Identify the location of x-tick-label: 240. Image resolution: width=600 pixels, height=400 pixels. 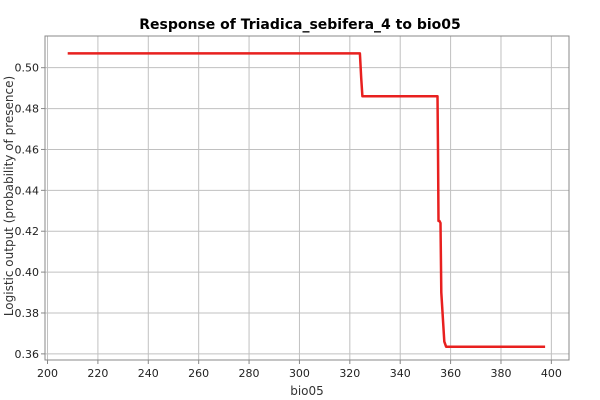
(148, 373).